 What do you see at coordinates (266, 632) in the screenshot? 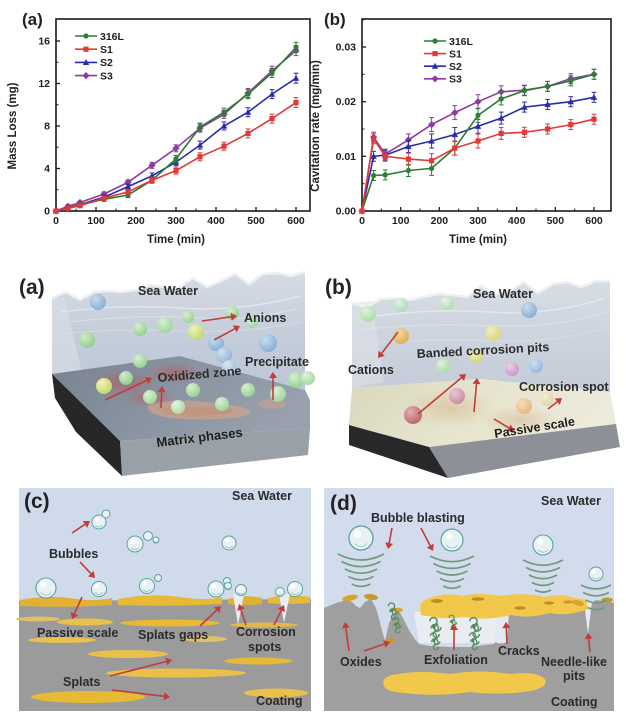
I see `svg-text: Corrosion` at bounding box center [266, 632].